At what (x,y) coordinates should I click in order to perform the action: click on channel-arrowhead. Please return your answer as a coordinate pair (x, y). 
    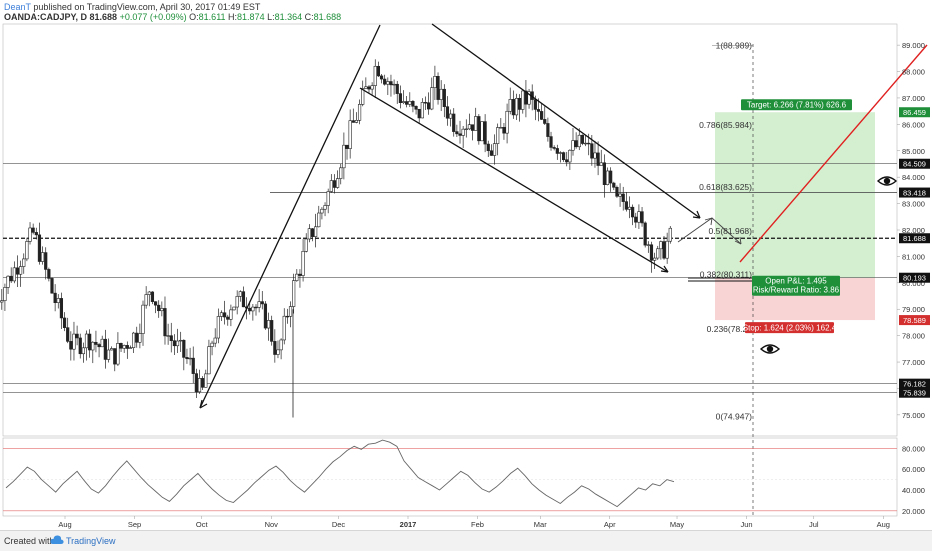
    Looking at the image, I should click on (664, 269).